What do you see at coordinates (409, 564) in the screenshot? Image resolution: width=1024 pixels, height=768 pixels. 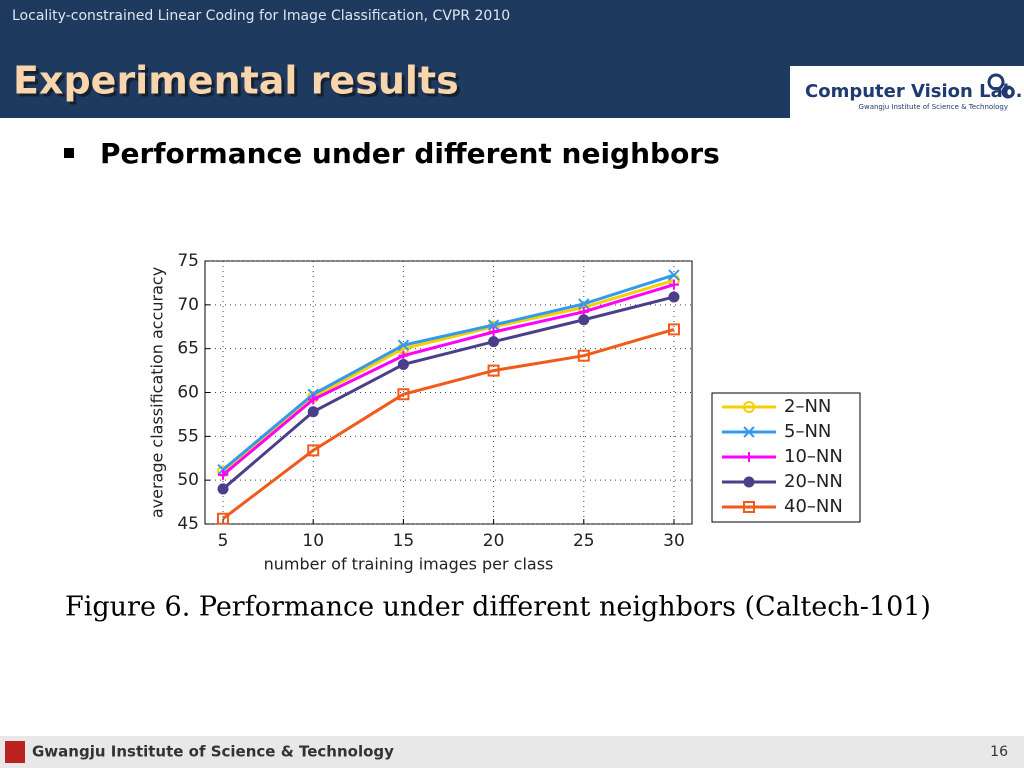 I see `x-axis-label: number of training images per class` at bounding box center [409, 564].